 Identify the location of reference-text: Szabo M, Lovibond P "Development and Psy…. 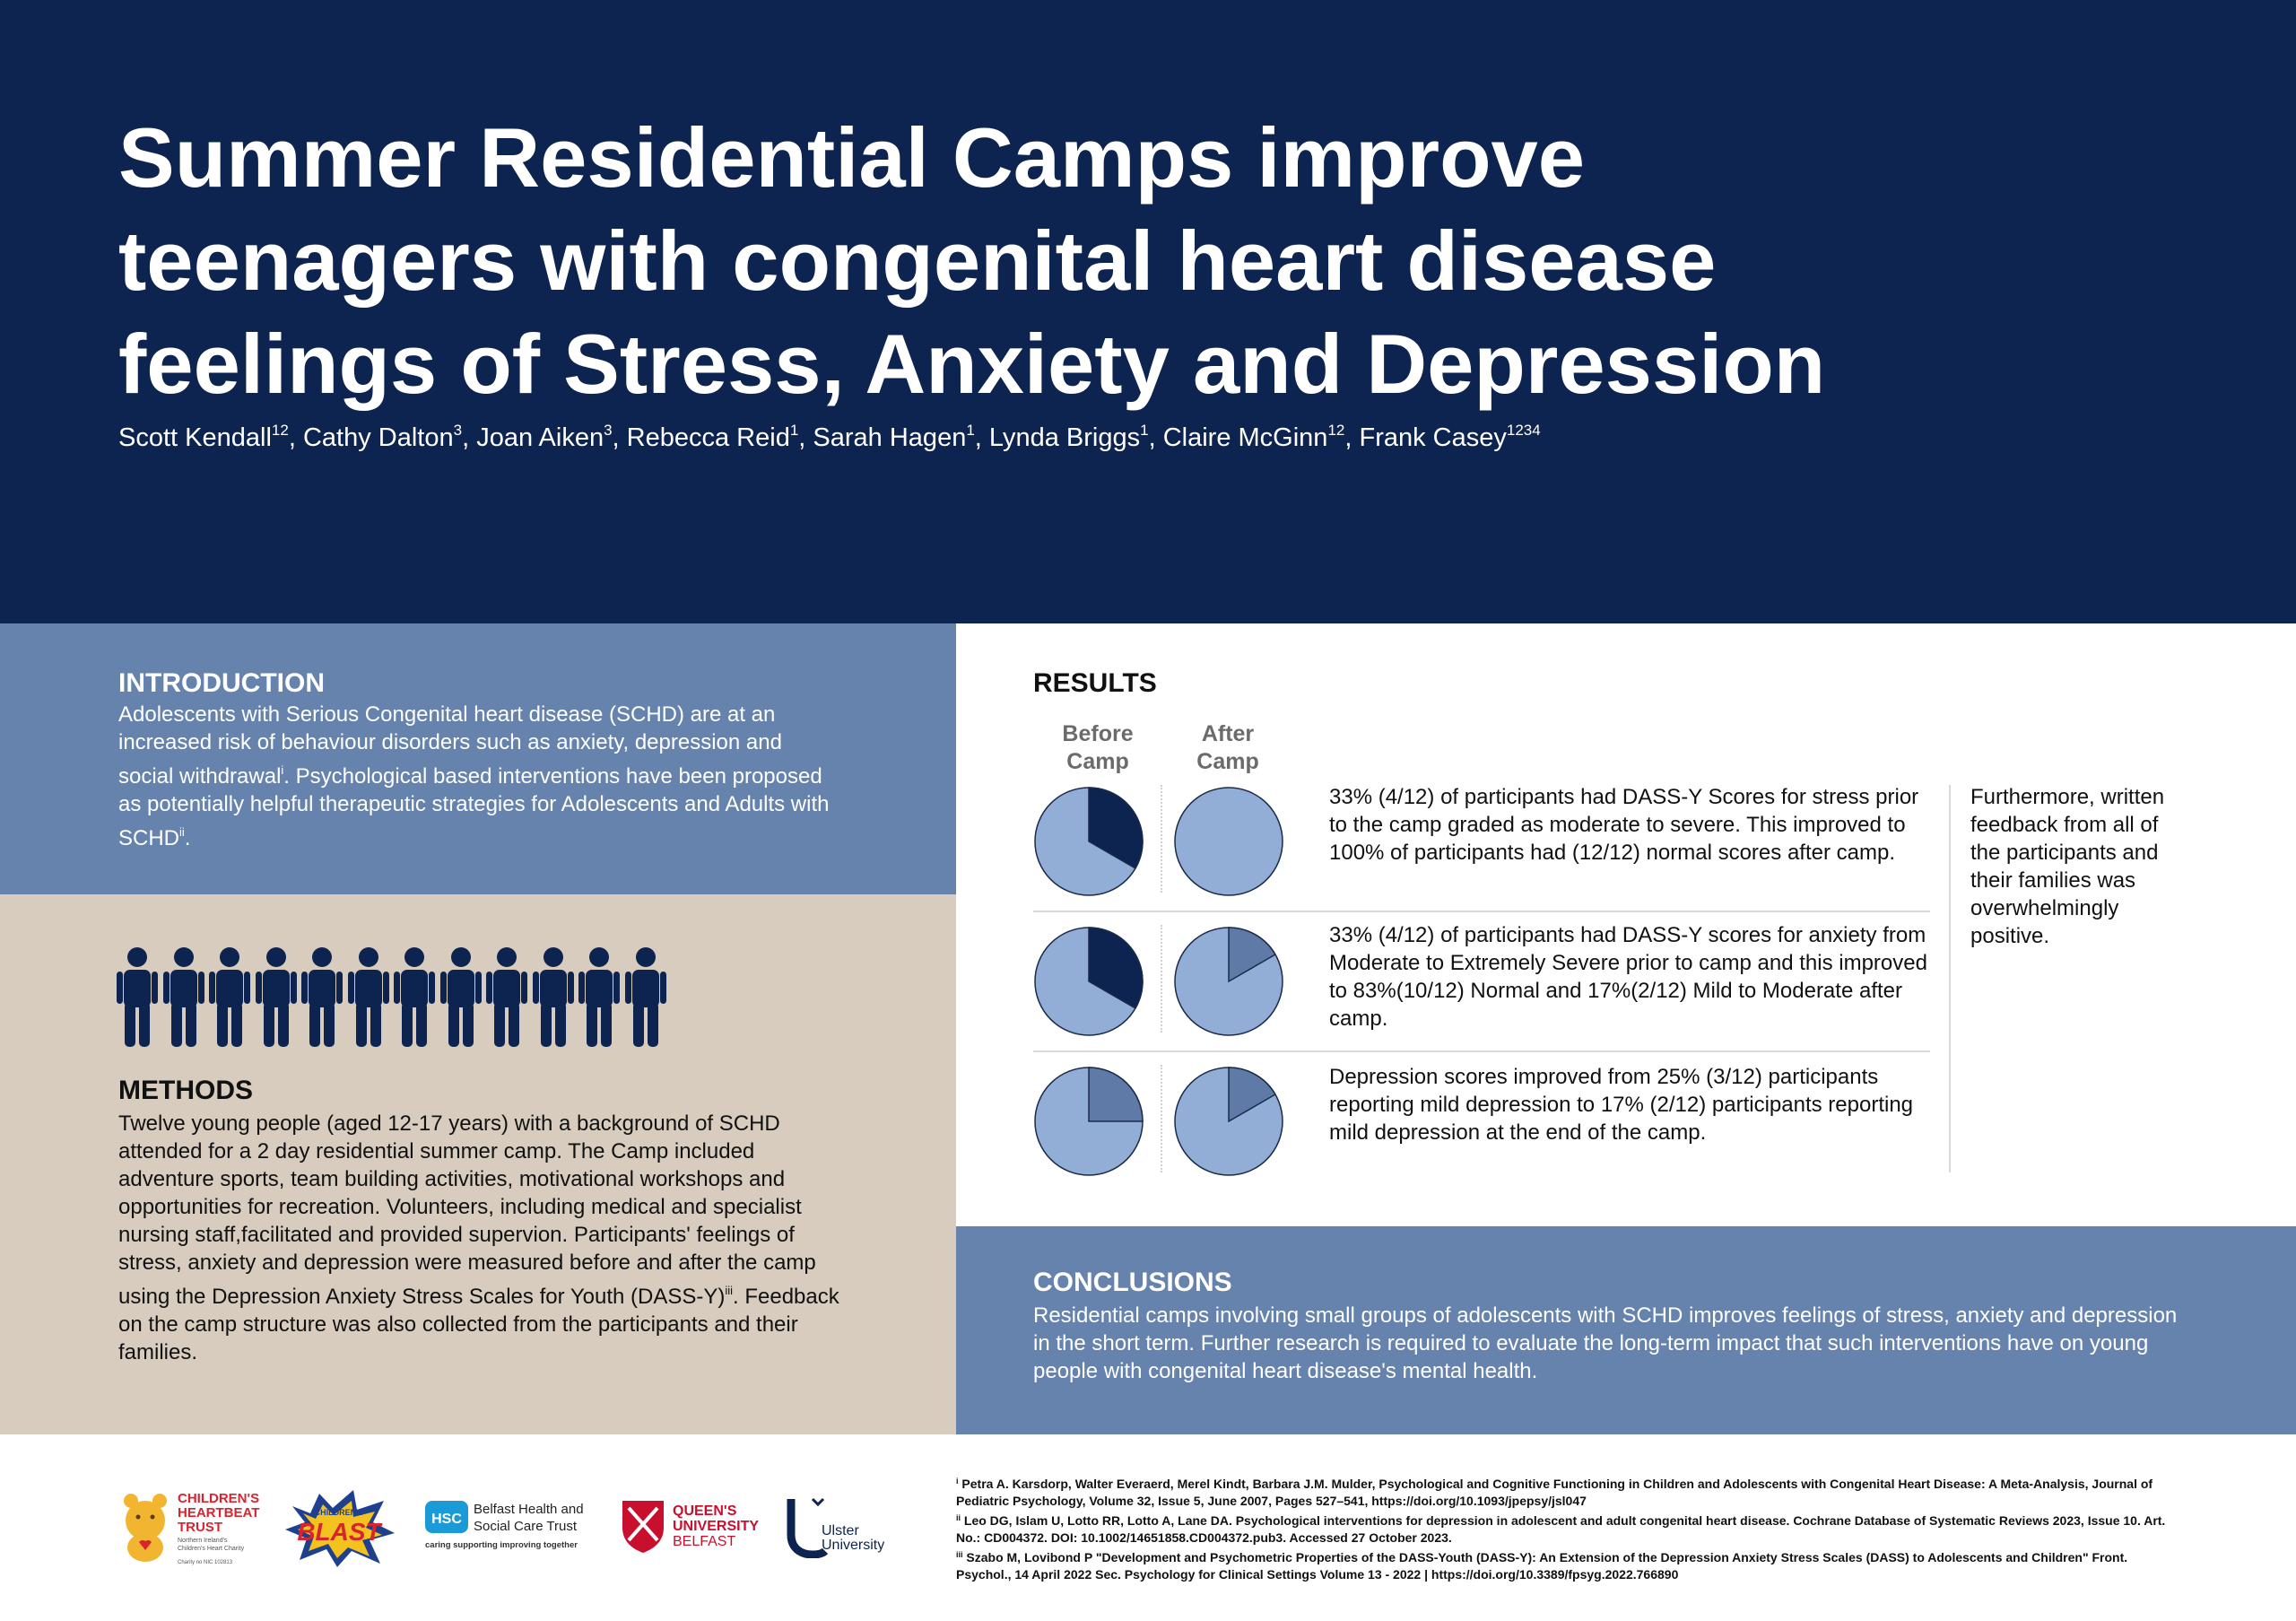
(1542, 1566).